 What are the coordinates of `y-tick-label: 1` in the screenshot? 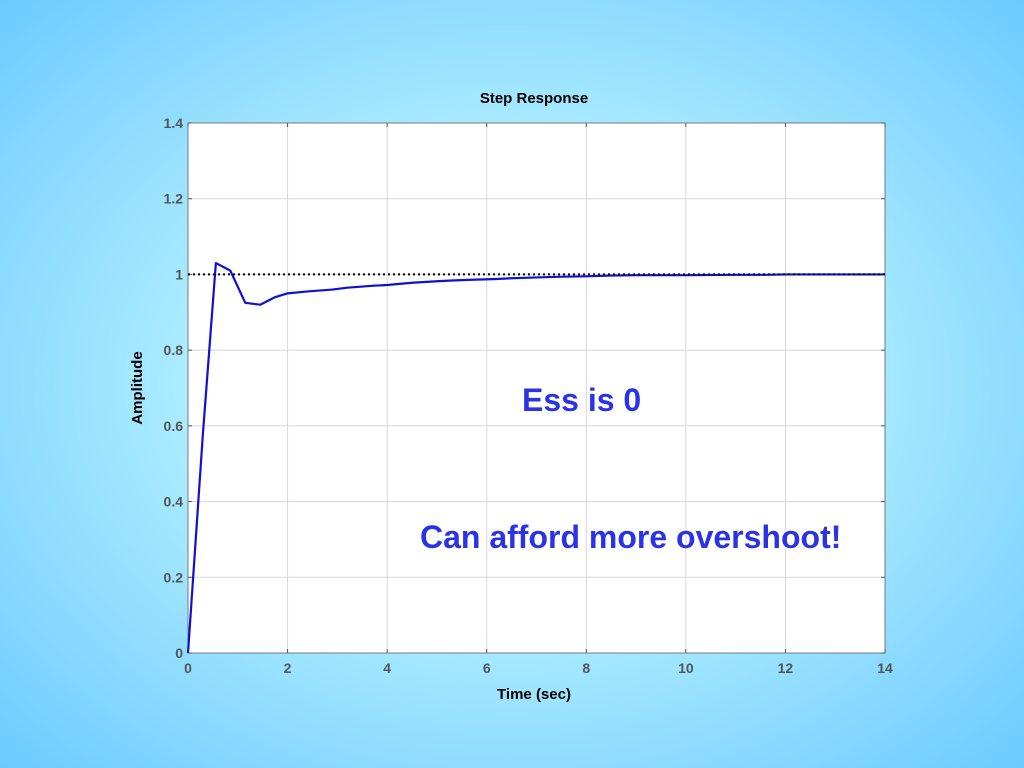 It's located at (179, 274).